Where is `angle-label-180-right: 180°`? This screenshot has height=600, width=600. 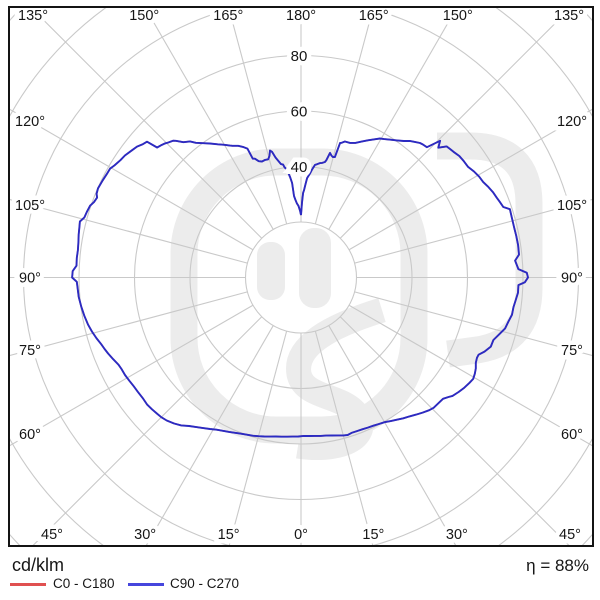
angle-label-180-right: 180° is located at coordinates (301, 16).